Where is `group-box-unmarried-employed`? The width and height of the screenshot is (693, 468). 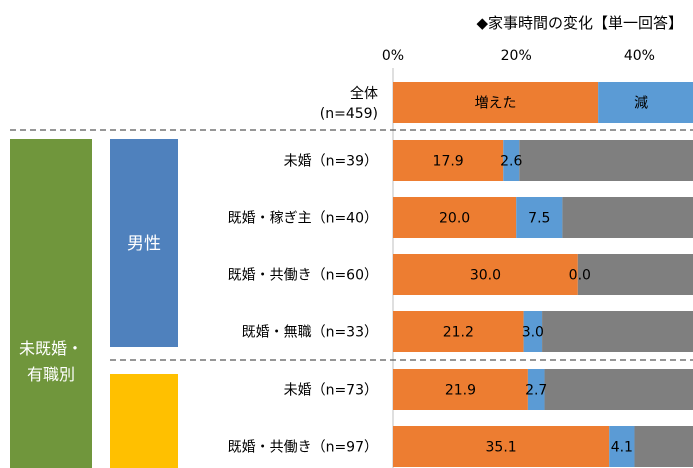 group-box-unmarried-employed is located at coordinates (51, 303).